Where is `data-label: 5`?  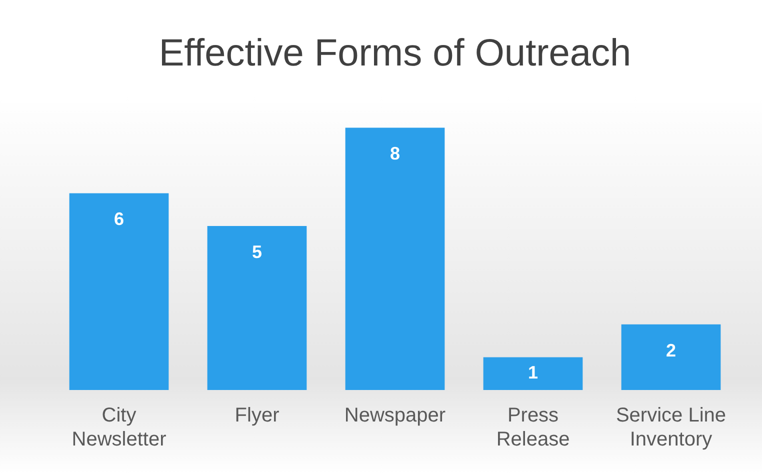
data-label: 5 is located at coordinates (257, 252).